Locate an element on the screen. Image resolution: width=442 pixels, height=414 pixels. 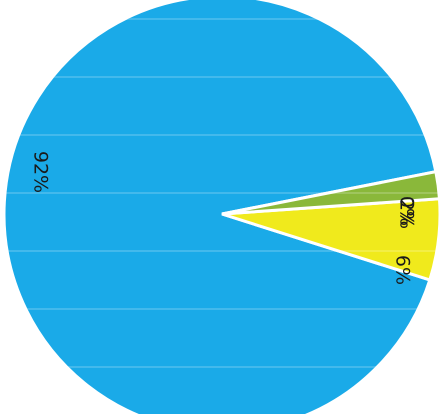
label-92-text: 92% is located at coordinates (41, 172).